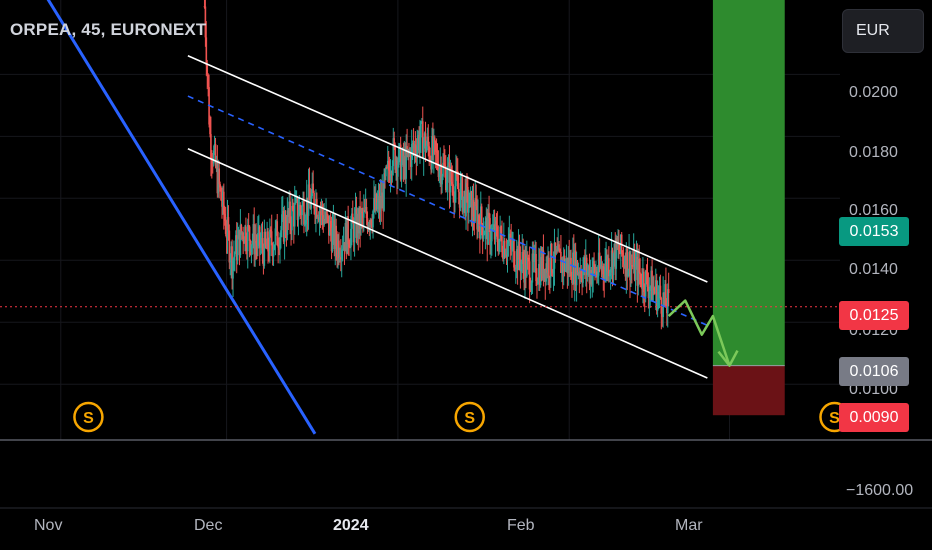  Describe the element at coordinates (748, 208) in the screenshot. I see `position-zones` at that location.